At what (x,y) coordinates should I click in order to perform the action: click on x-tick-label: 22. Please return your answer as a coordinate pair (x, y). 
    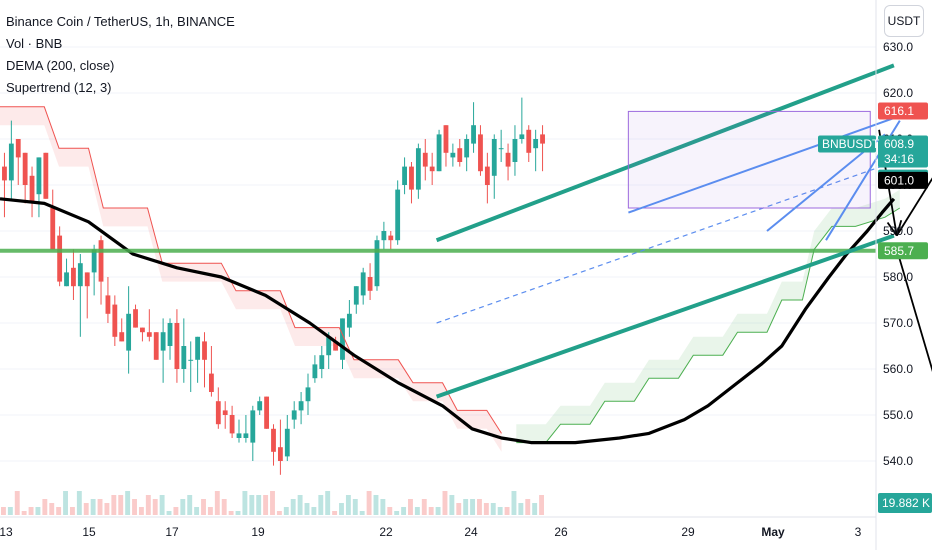
    Looking at the image, I should click on (386, 532).